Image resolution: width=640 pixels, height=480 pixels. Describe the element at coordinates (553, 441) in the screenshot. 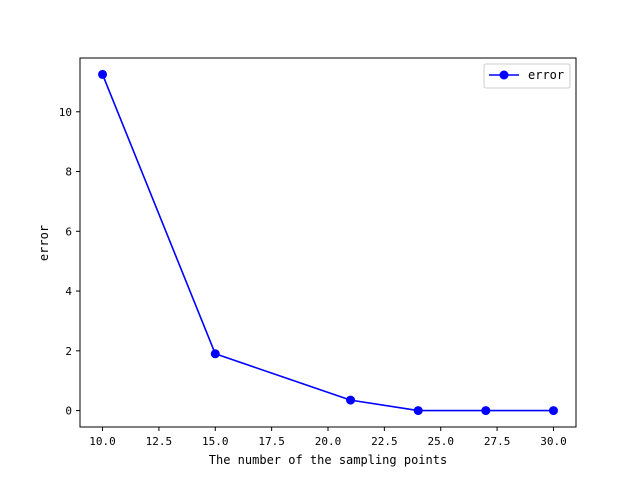

I see `x-tick-label: 30.0` at that location.